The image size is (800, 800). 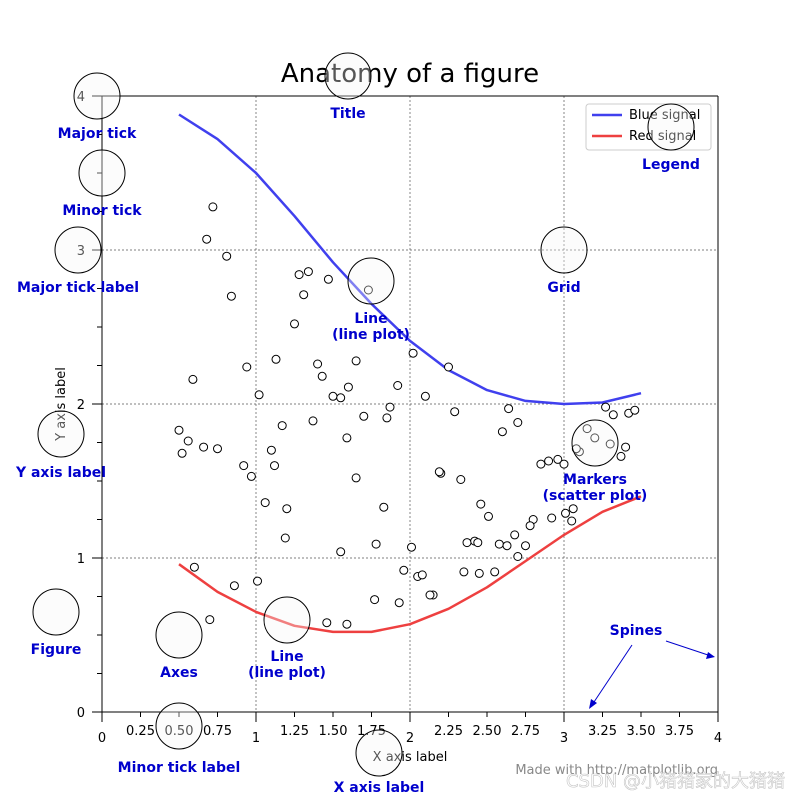 I want to click on x-minor-tick-label: 3.50, so click(x=641, y=731).